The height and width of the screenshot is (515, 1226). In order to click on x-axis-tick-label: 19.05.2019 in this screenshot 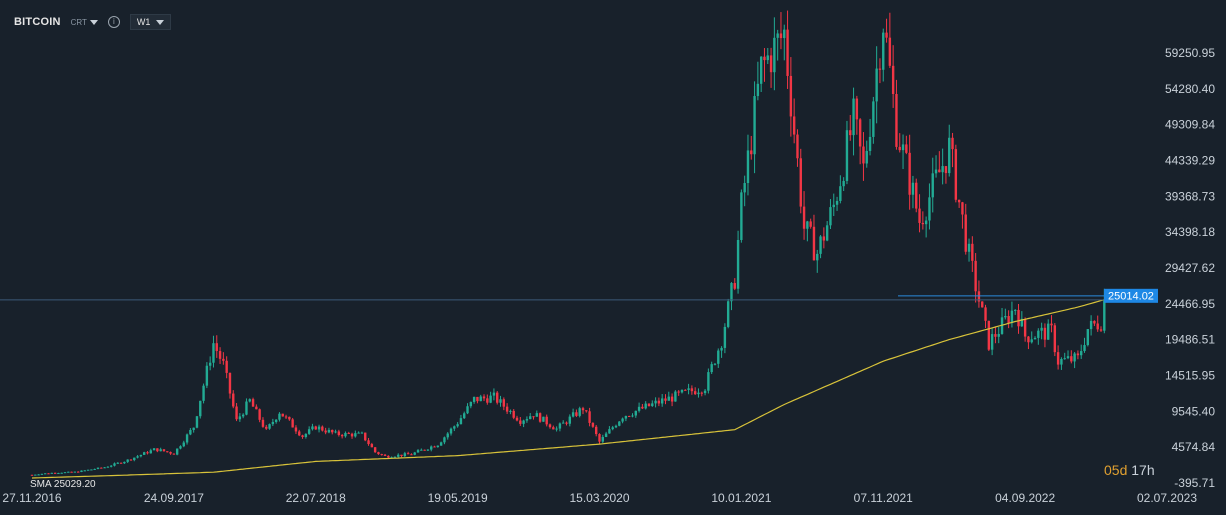, I will do `click(458, 498)`.